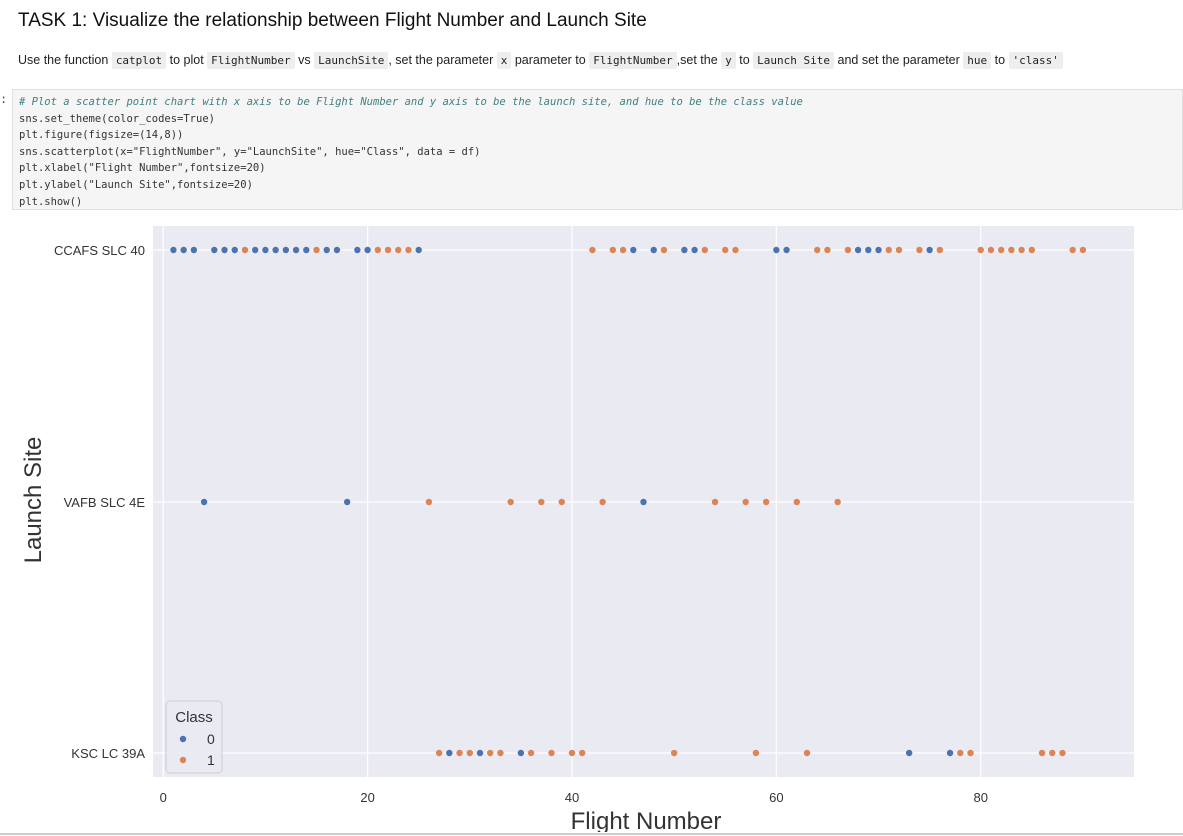  What do you see at coordinates (591, 834) in the screenshot?
I see `page-divider` at bounding box center [591, 834].